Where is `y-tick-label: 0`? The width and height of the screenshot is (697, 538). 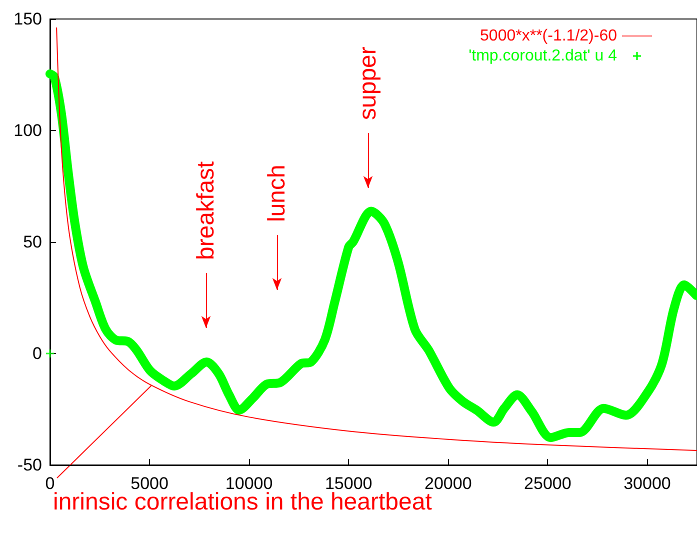
y-tick-label: 0 is located at coordinates (37, 353).